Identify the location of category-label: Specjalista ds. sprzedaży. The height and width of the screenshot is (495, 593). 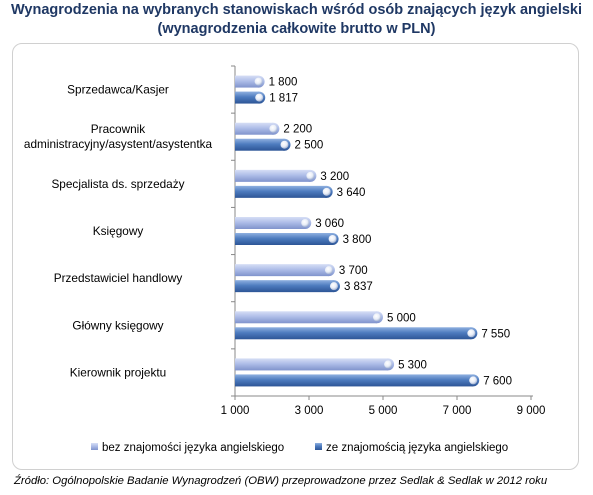
(117, 184).